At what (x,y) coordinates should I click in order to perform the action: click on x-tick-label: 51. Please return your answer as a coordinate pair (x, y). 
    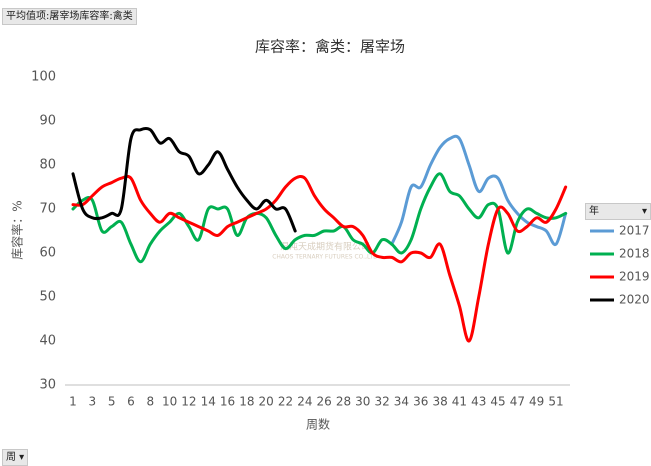
    Looking at the image, I should click on (555, 402).